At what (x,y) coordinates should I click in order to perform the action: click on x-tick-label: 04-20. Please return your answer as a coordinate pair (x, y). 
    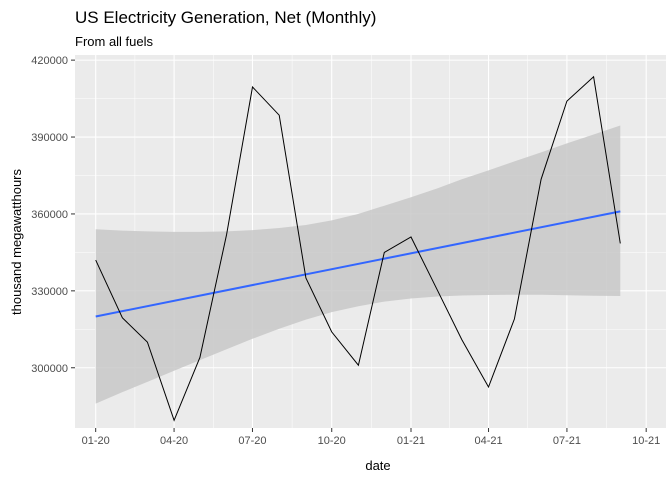
    Looking at the image, I should click on (174, 441).